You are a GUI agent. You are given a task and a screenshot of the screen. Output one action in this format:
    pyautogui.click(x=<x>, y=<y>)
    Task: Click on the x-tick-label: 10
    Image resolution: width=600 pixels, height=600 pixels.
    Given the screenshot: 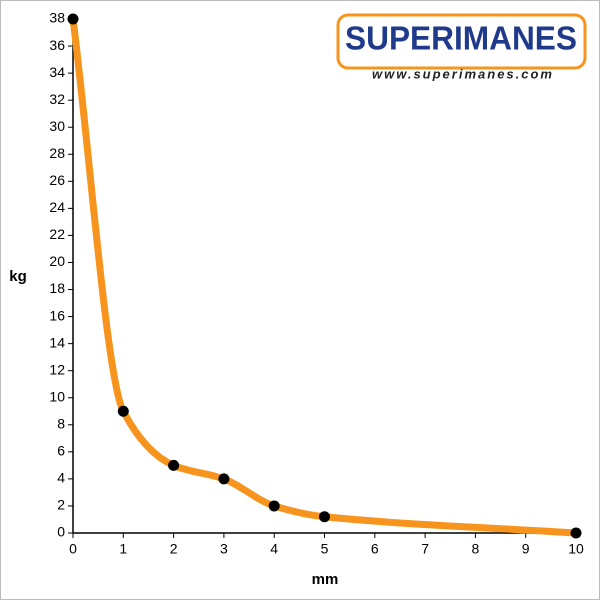 What is the action you would take?
    pyautogui.click(x=576, y=549)
    